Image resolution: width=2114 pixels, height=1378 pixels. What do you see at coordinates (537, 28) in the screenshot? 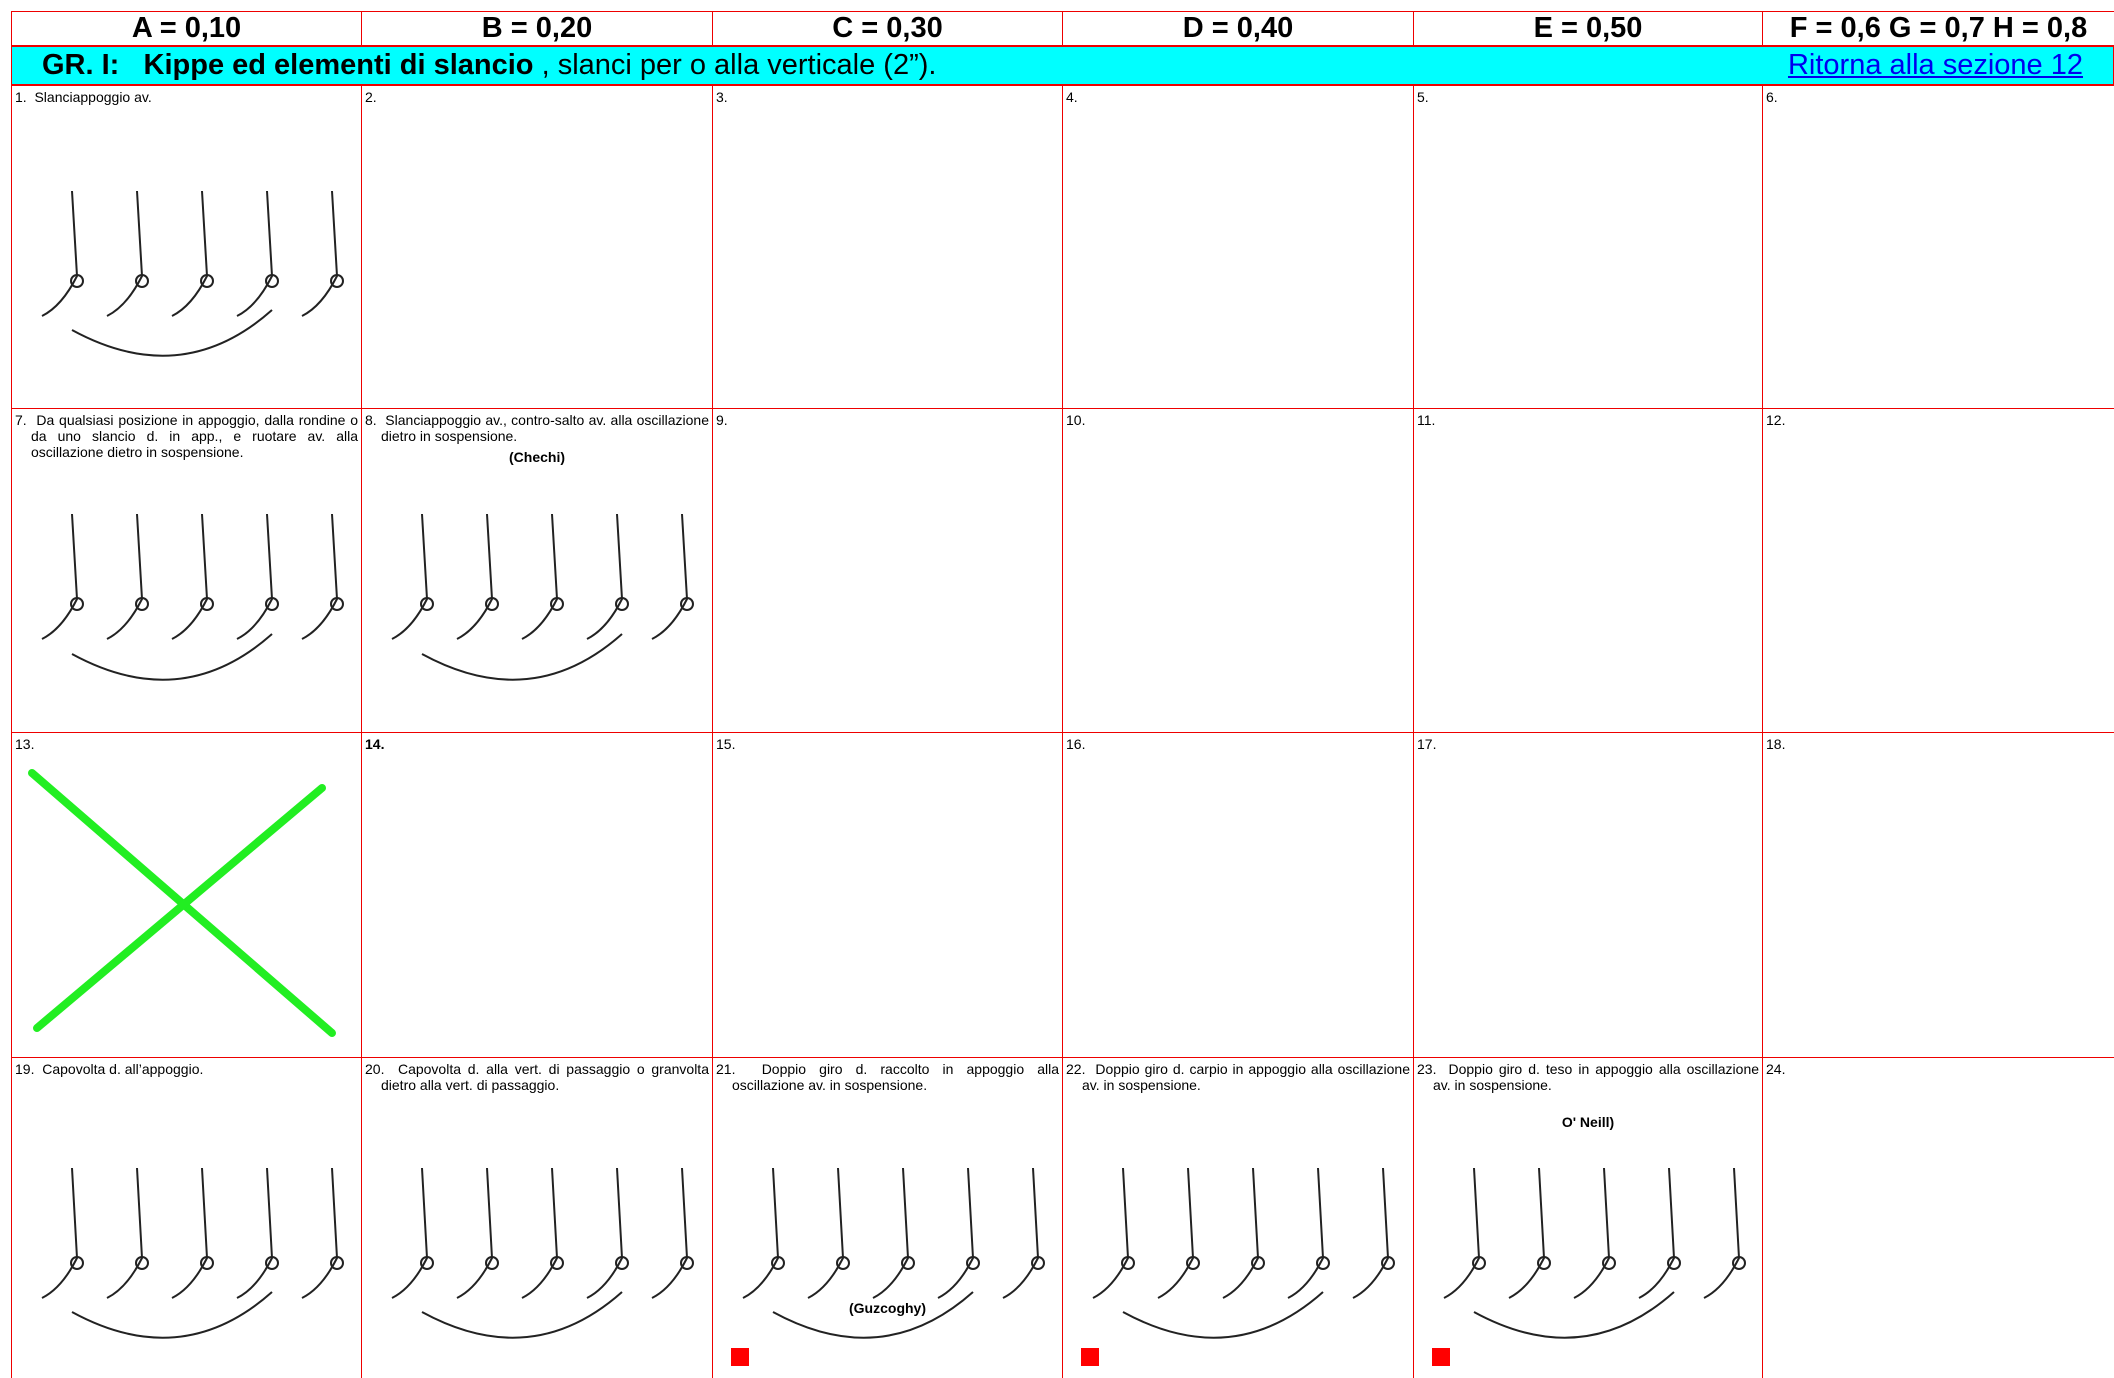
I see `column-header: B = 0,20` at bounding box center [537, 28].